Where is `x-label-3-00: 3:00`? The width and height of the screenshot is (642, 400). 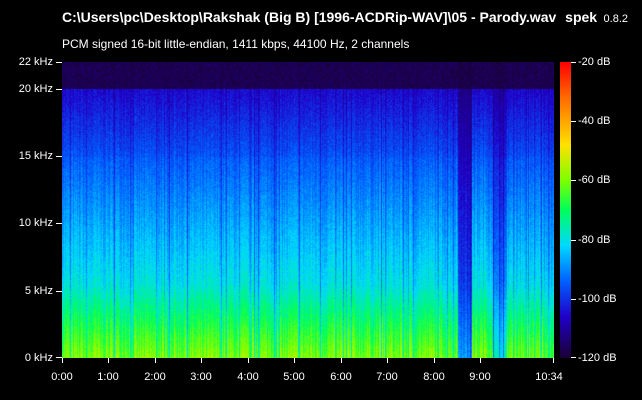
x-label-3-00: 3:00 is located at coordinates (201, 377).